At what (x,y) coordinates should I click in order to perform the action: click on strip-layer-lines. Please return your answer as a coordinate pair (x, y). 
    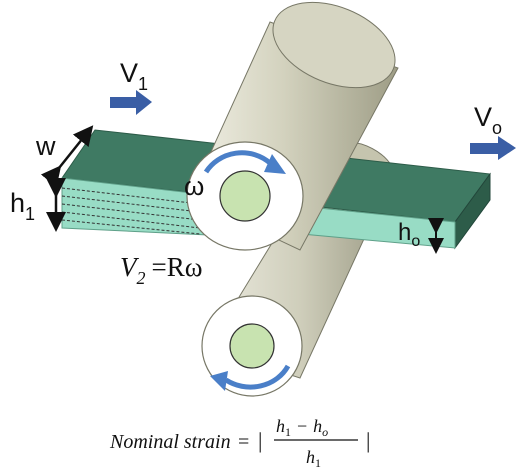
    Looking at the image, I should click on (131, 211).